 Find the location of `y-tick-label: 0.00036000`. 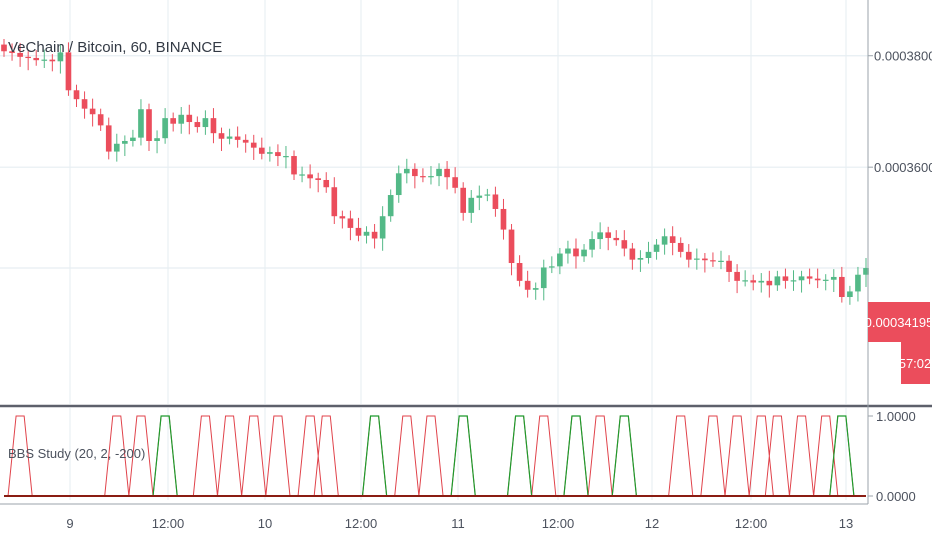

y-tick-label: 0.00036000 is located at coordinates (903, 167).